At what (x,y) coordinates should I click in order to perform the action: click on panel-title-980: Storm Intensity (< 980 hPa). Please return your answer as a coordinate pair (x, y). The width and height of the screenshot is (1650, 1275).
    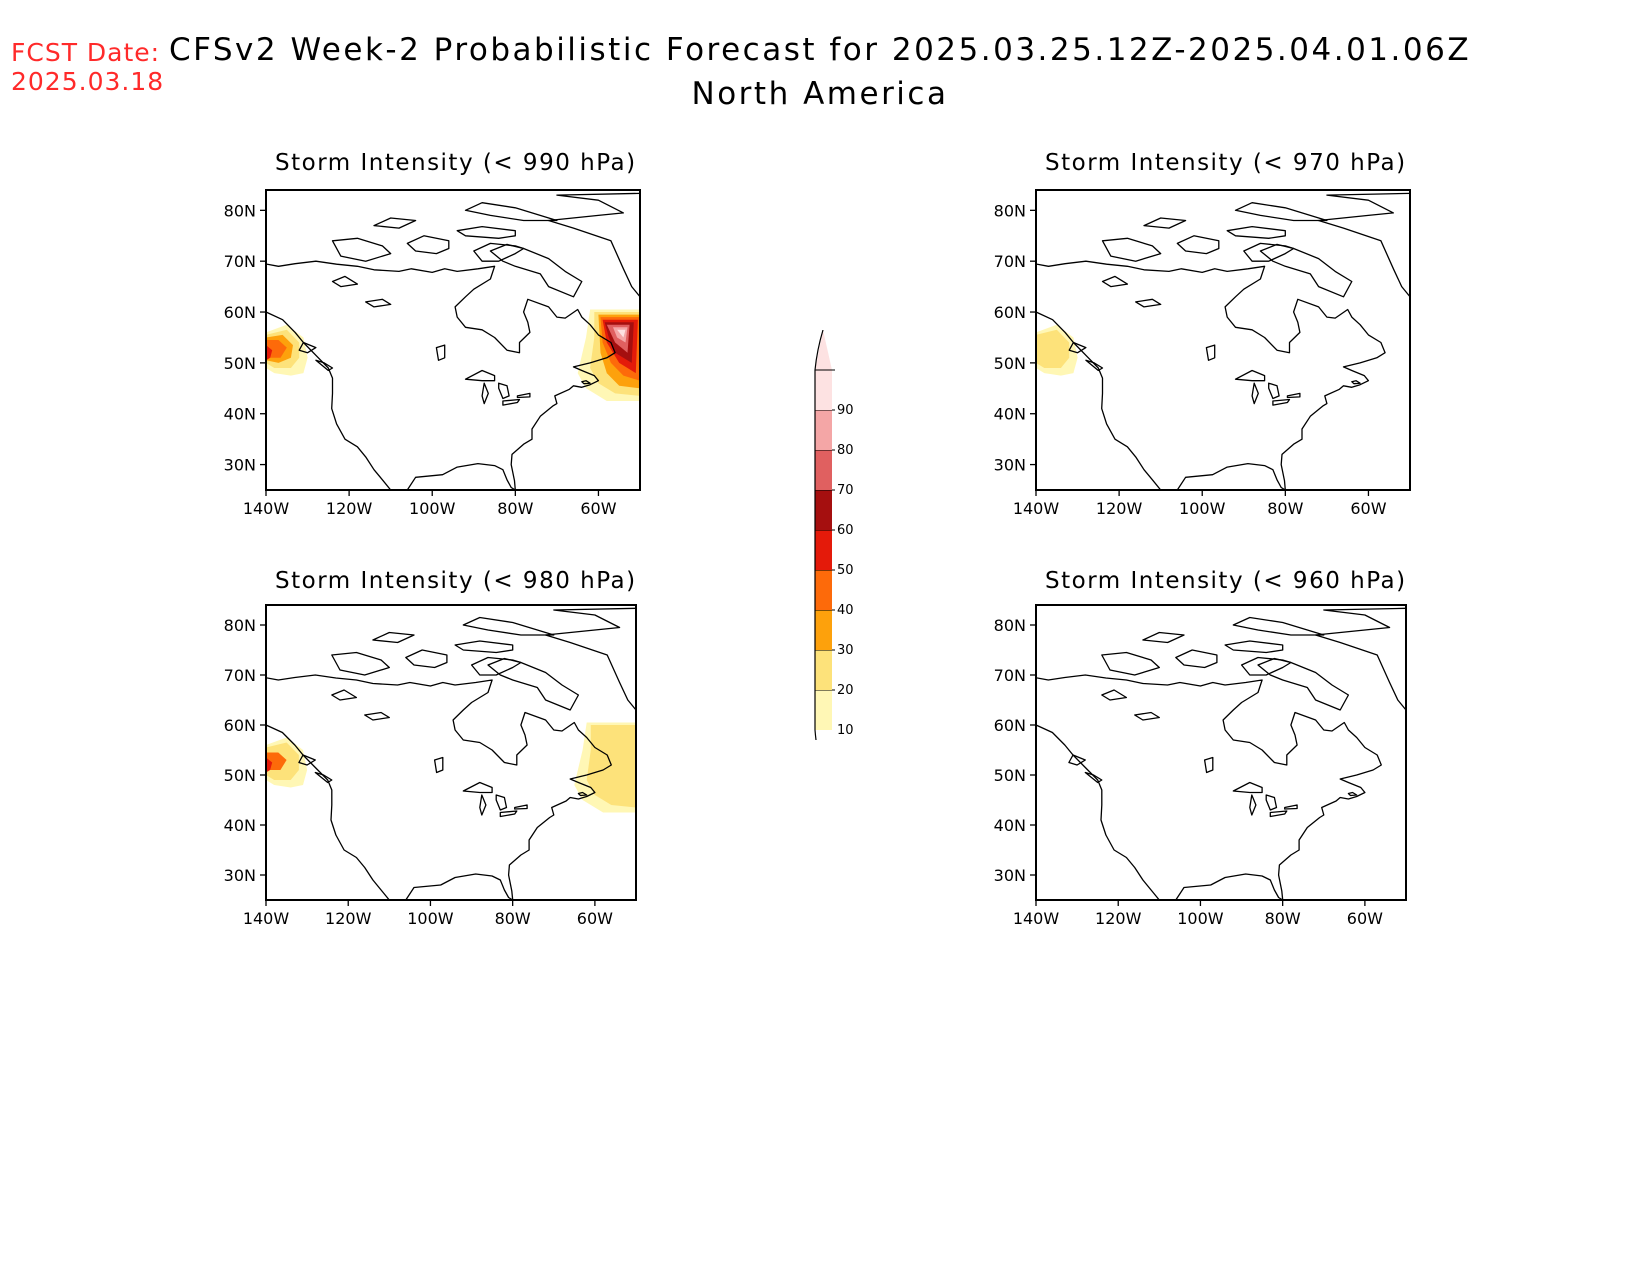
    Looking at the image, I should click on (456, 581).